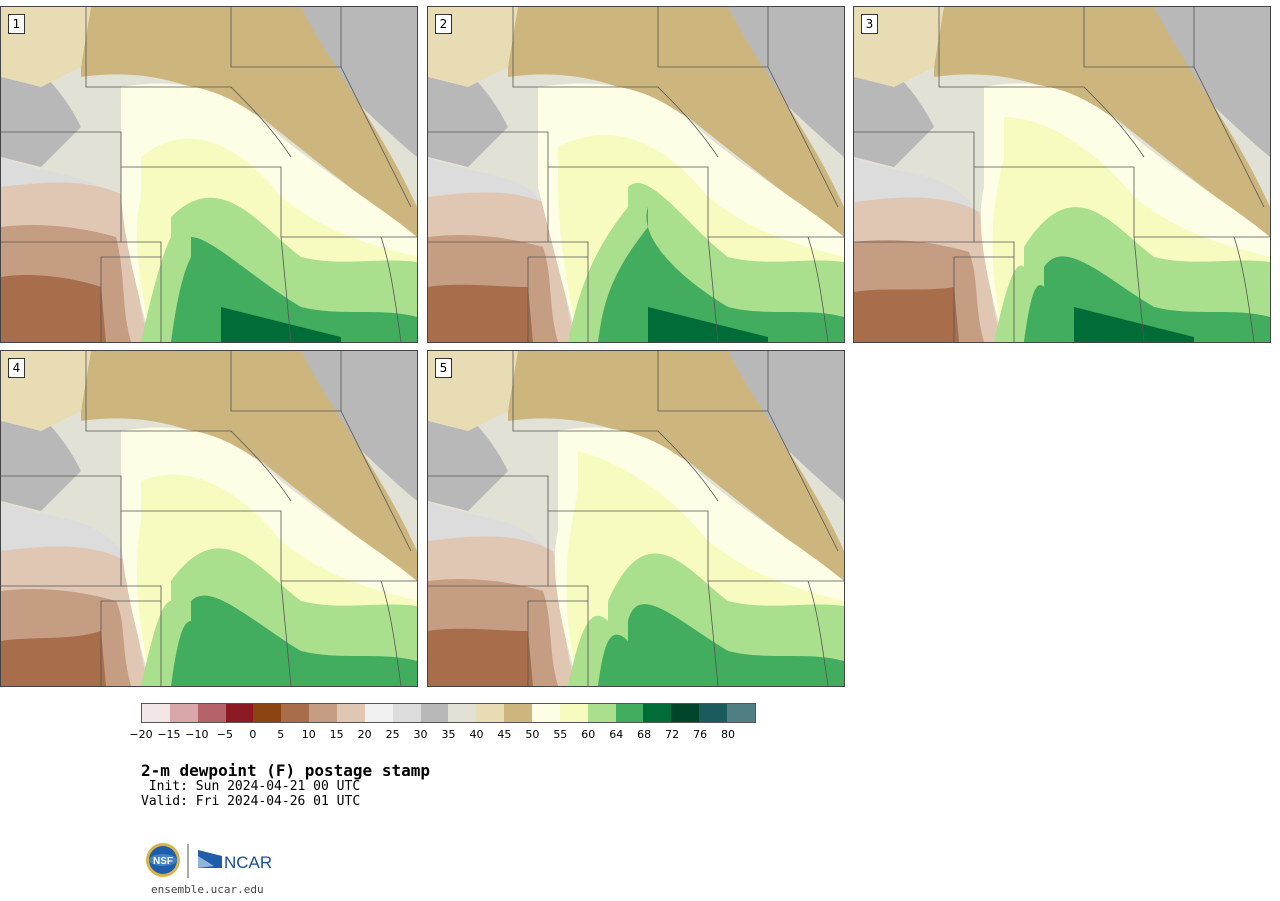 The height and width of the screenshot is (901, 1280). I want to click on panel-number: 5, so click(443, 368).